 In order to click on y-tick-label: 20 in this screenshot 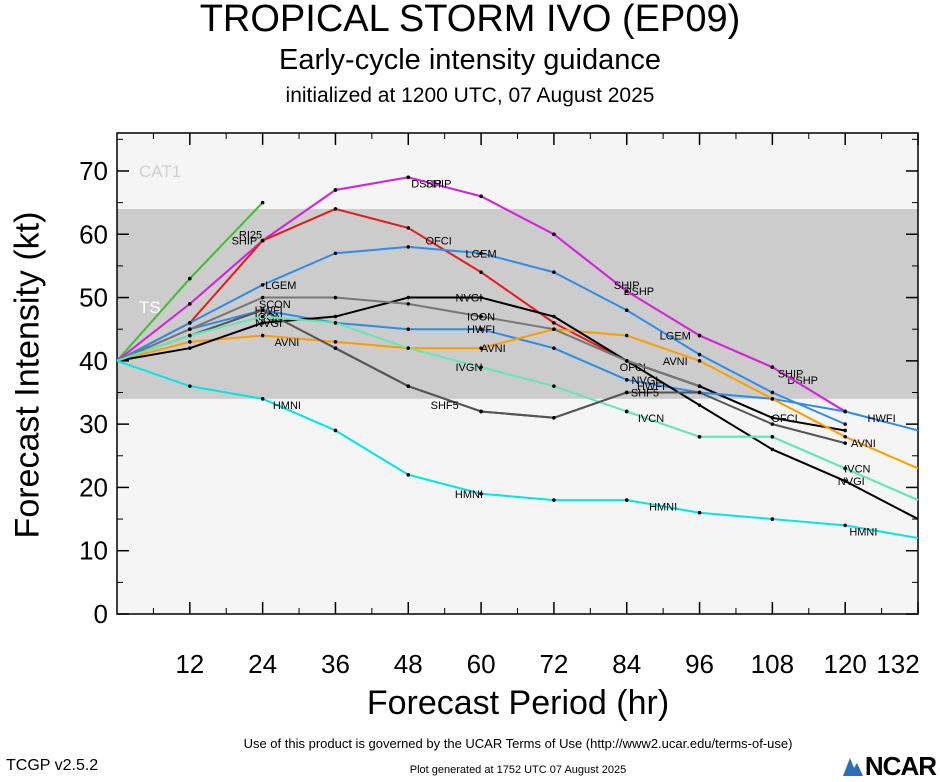, I will do `click(93, 487)`.